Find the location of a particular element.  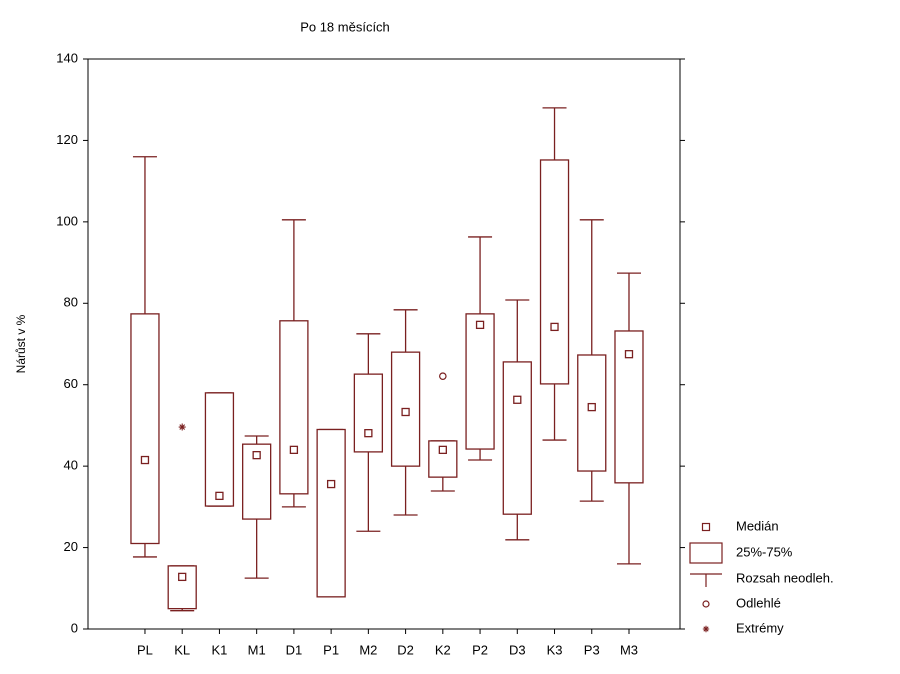

x-tick-label: M2 is located at coordinates (368, 649).